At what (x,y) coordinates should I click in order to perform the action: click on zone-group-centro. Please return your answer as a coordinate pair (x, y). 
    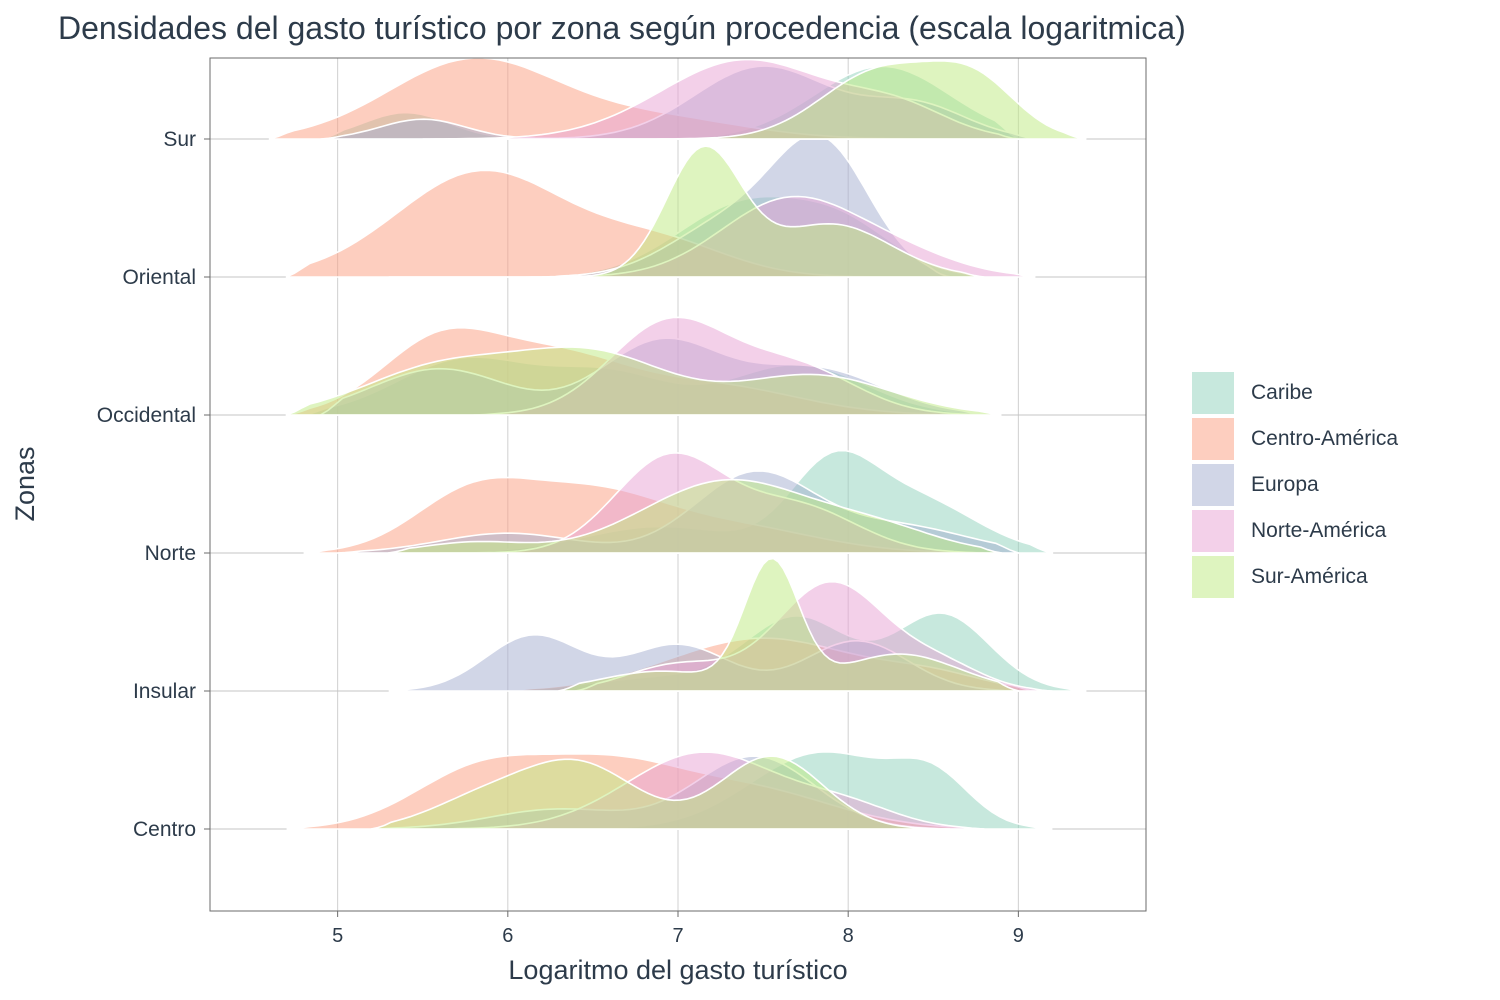
    Looking at the image, I should click on (669, 790).